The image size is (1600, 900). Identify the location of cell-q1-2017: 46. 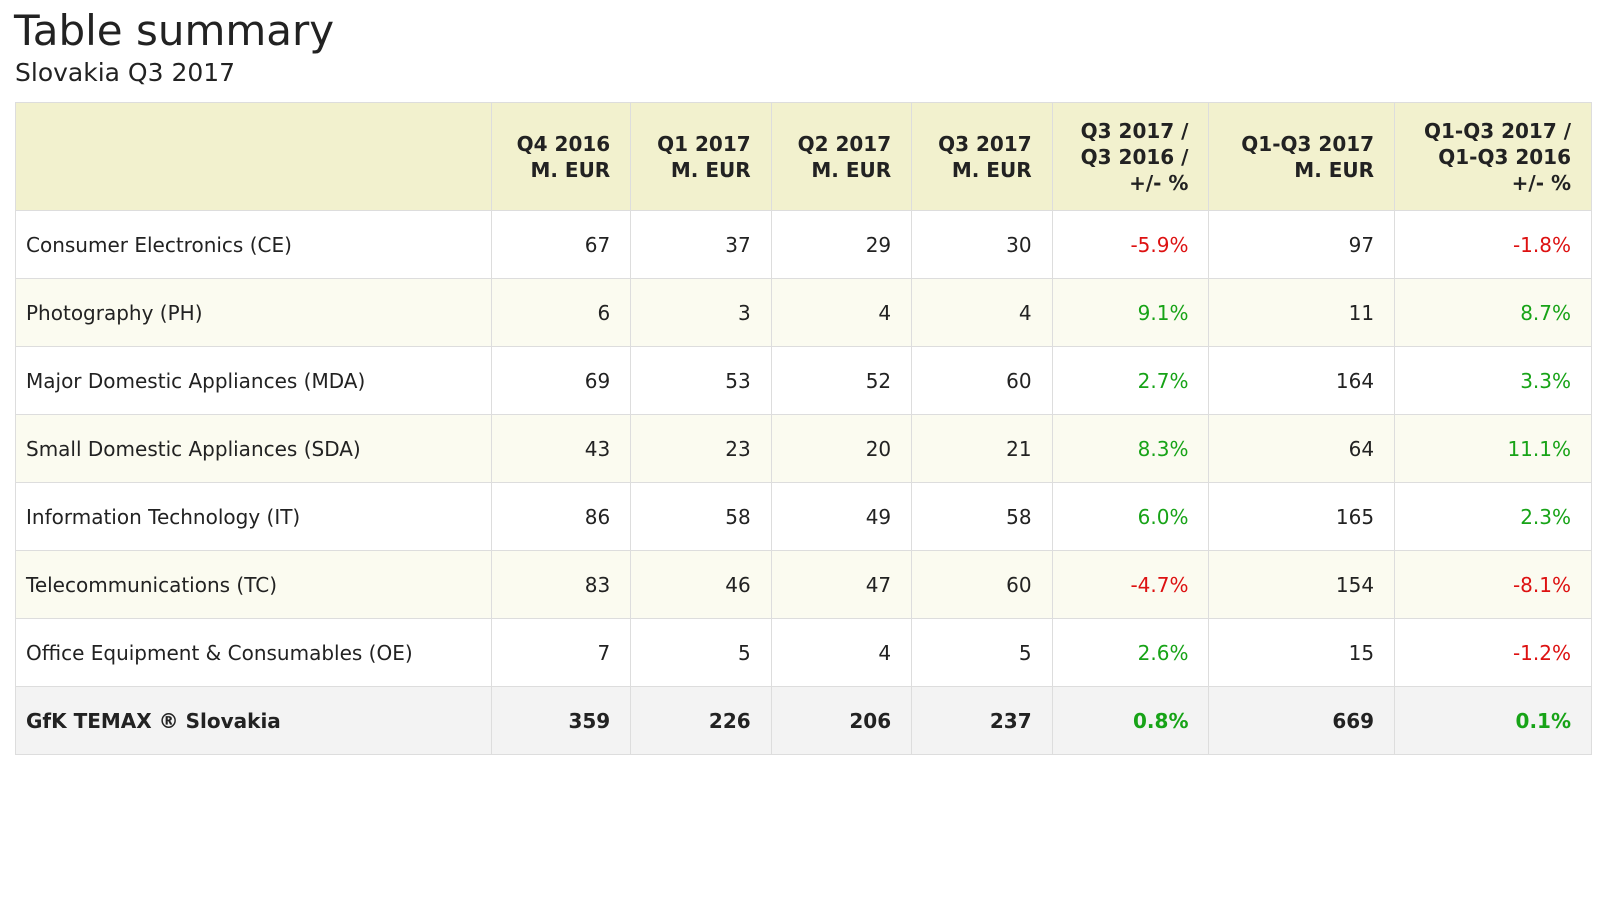
(701, 584).